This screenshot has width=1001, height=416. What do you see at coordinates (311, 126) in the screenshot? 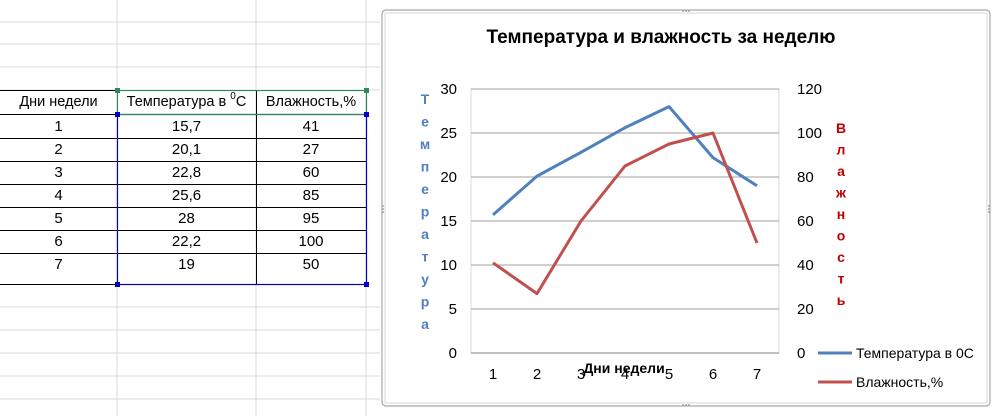
I see `cell-humidity: 41` at bounding box center [311, 126].